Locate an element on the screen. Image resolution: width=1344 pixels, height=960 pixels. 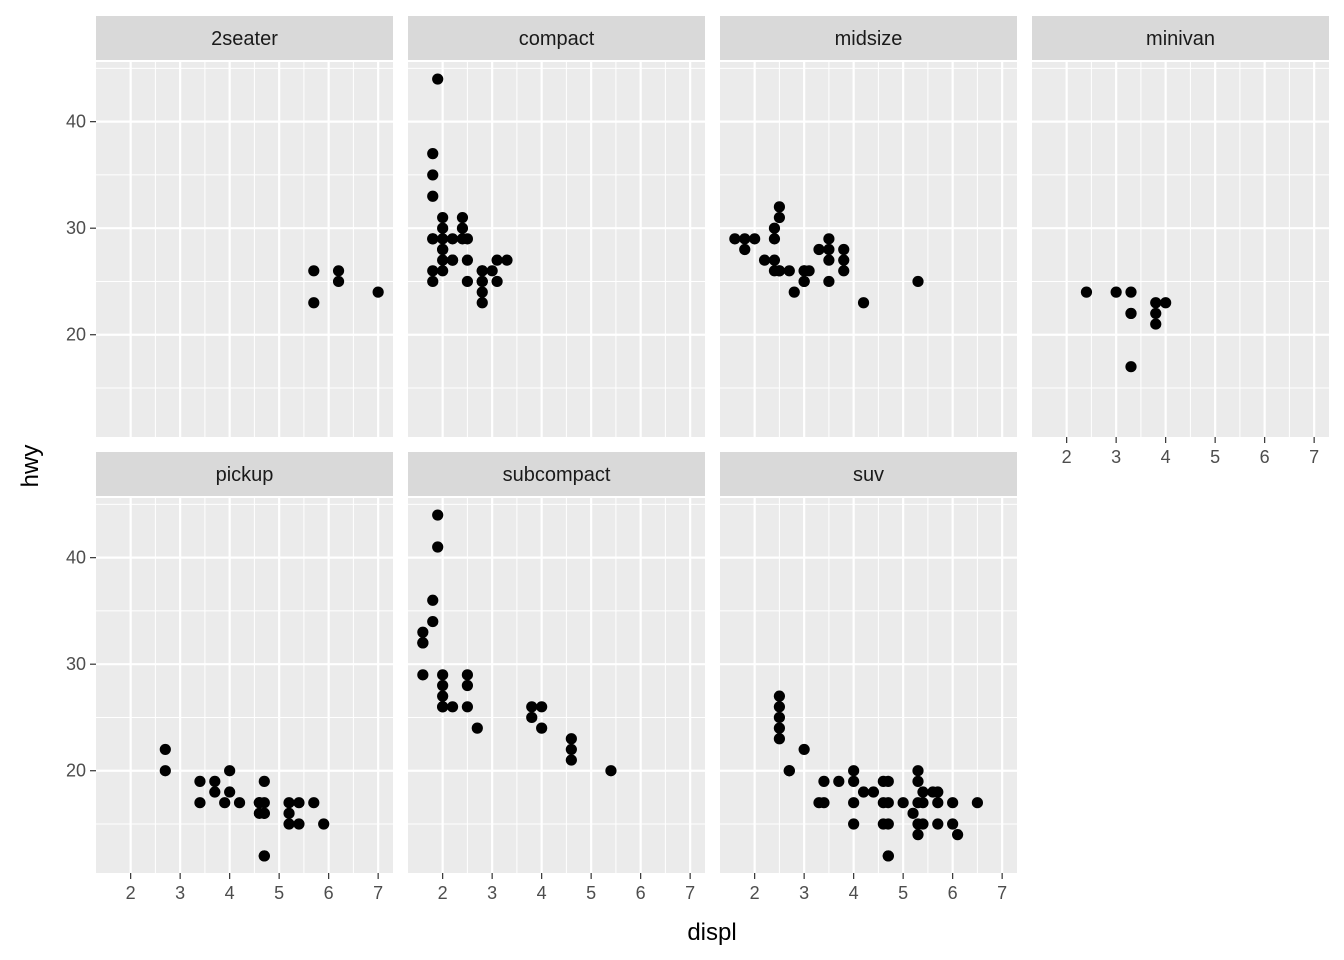
strip-label: subcompact is located at coordinates (557, 475).